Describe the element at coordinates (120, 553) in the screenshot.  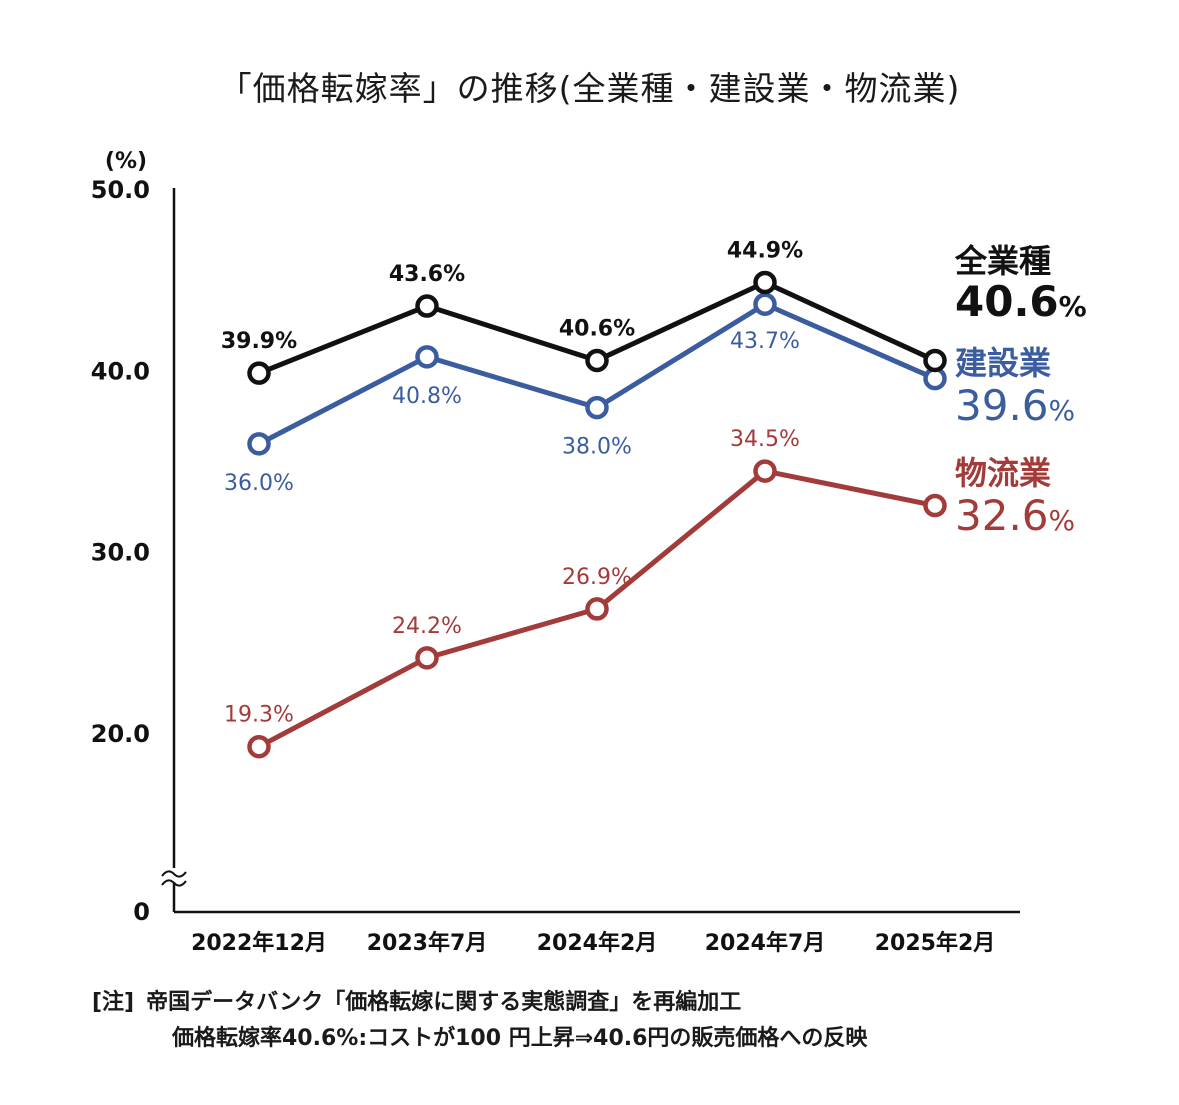
I see `y-tick-label: 30.0` at that location.